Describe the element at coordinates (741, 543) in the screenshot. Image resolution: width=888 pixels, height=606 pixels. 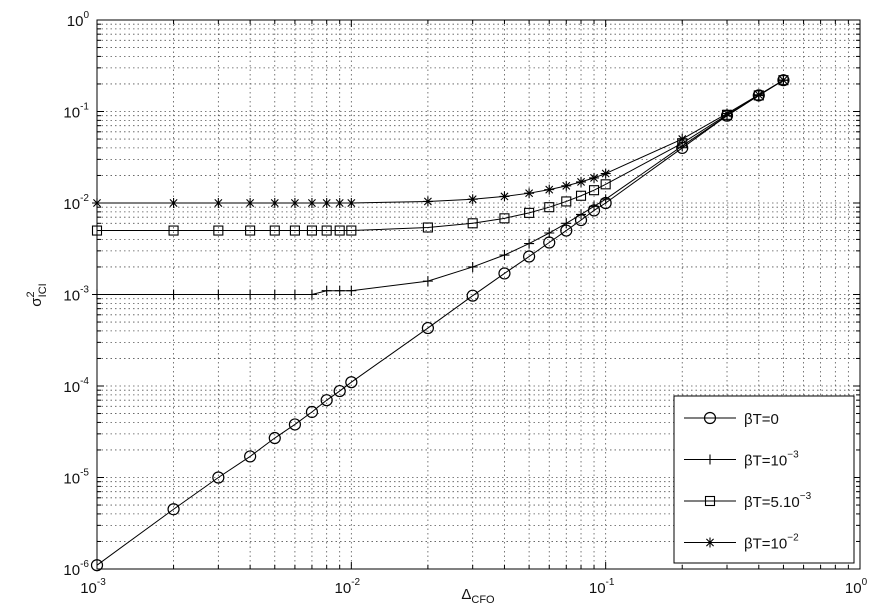
I see `legend-entry: βT=10−2` at that location.